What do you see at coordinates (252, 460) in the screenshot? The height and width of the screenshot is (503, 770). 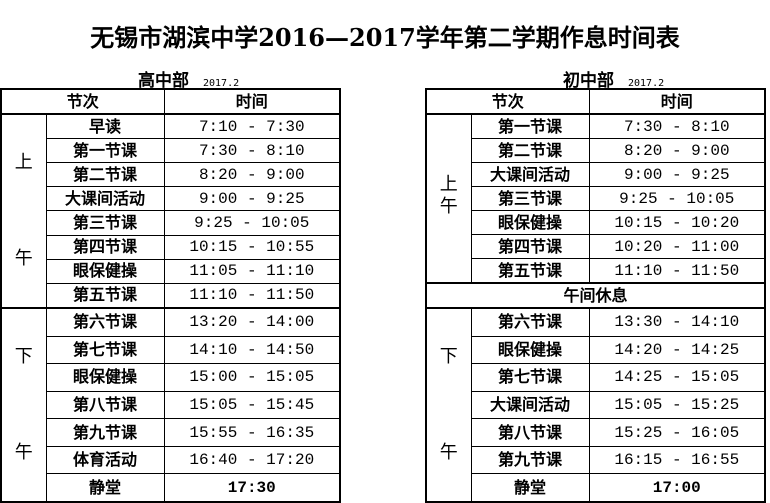 I see `period-time: 16:40 - 17:20` at bounding box center [252, 460].